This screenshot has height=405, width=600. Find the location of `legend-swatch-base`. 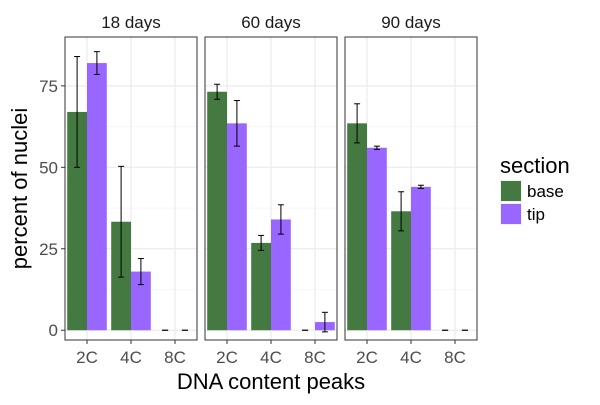

legend-swatch-base is located at coordinates (511, 191).